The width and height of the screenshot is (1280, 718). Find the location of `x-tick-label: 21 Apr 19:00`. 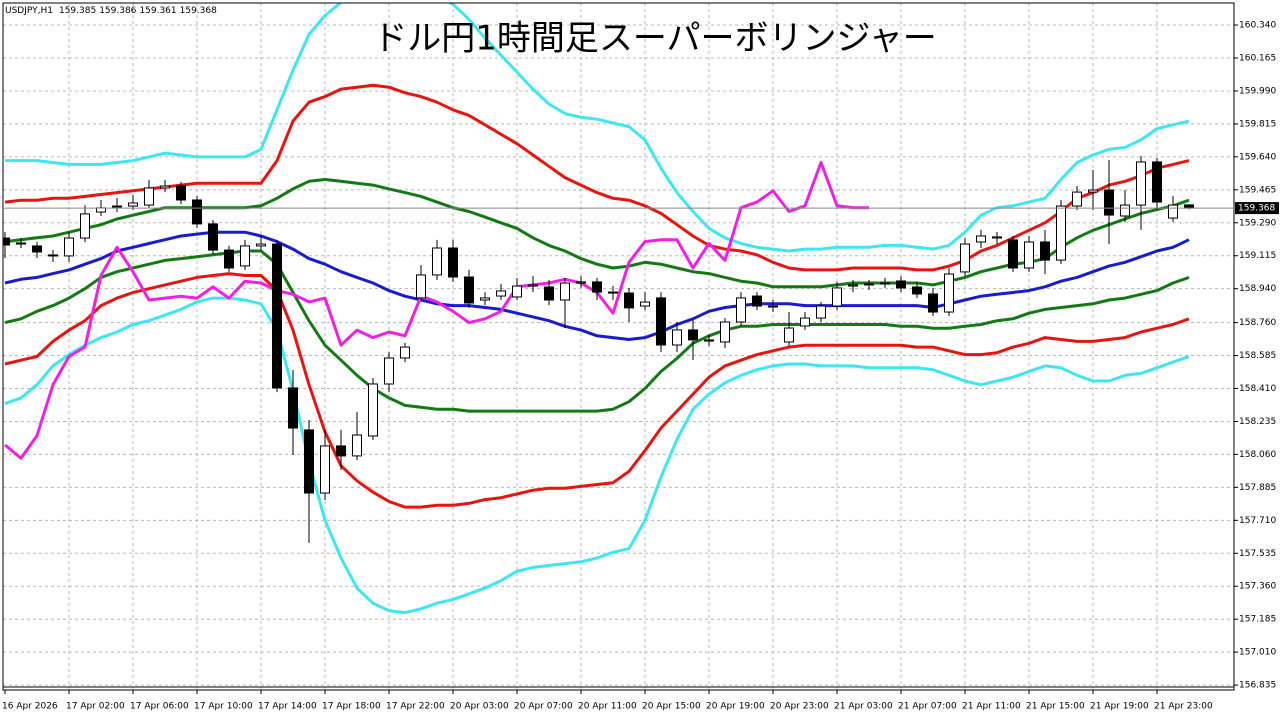

x-tick-label: 21 Apr 19:00 is located at coordinates (1119, 707).